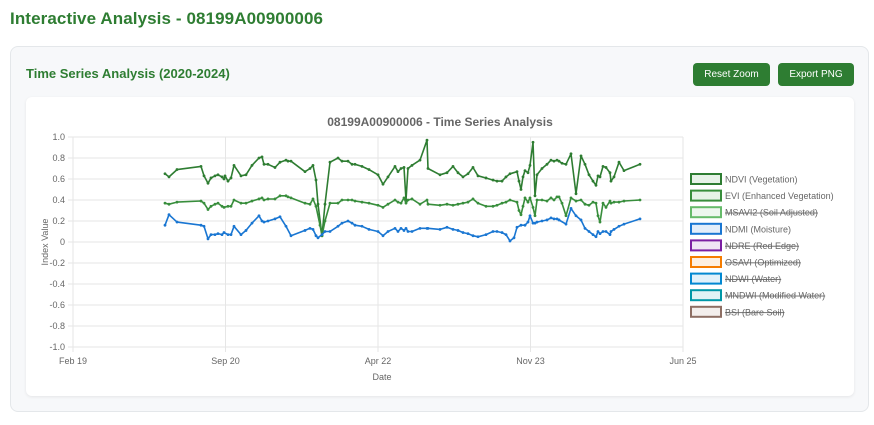 The height and width of the screenshot is (425, 874). I want to click on series-line, so click(402, 224).